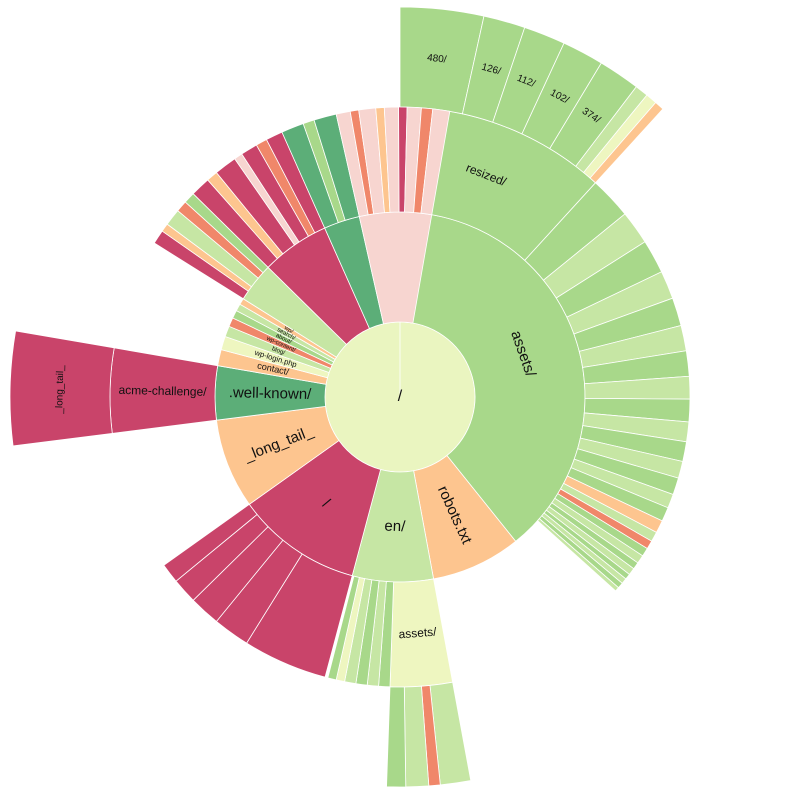 The width and height of the screenshot is (800, 801). Describe the element at coordinates (421, 633) in the screenshot. I see `segment-assets` at that location.